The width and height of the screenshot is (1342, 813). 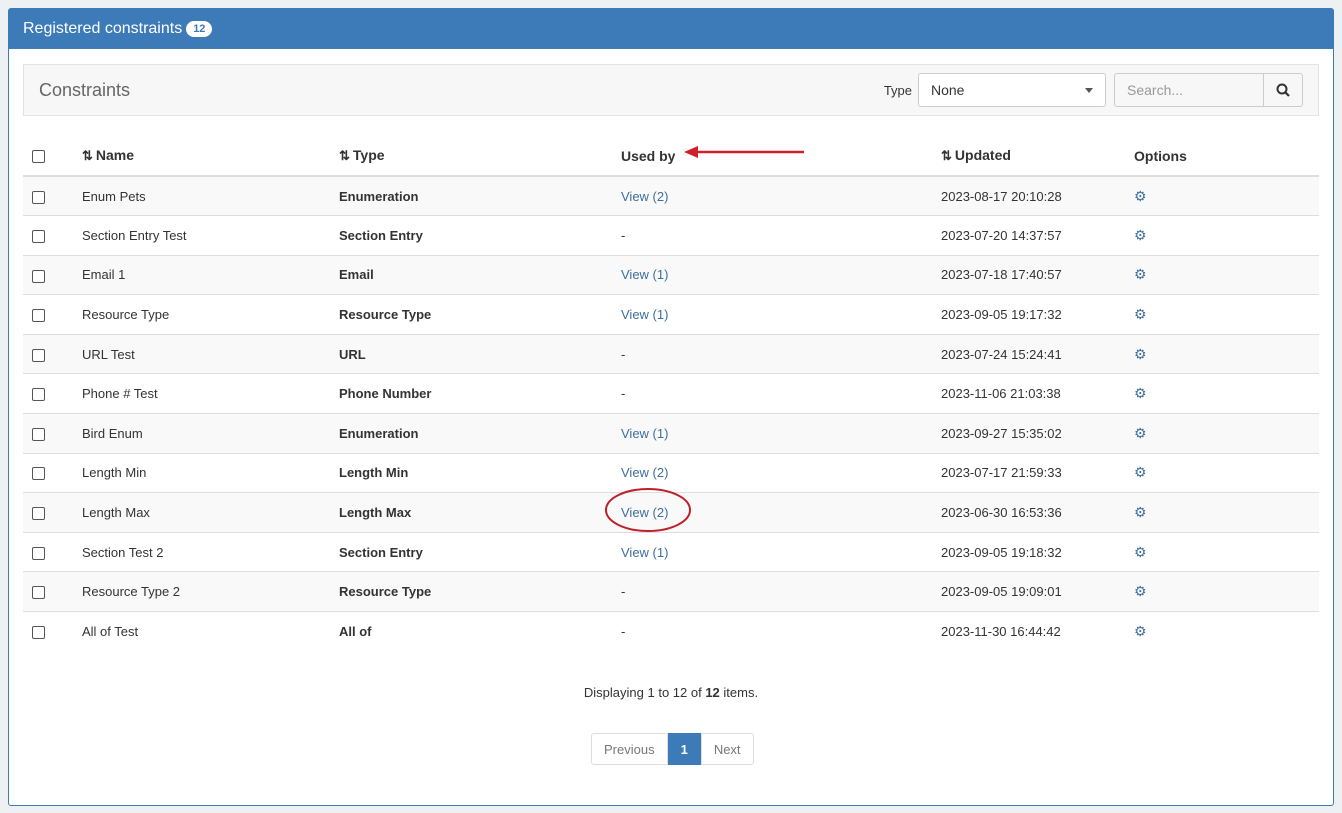 What do you see at coordinates (201, 156) in the screenshot?
I see `sort-name-header: ⇅ Name` at bounding box center [201, 156].